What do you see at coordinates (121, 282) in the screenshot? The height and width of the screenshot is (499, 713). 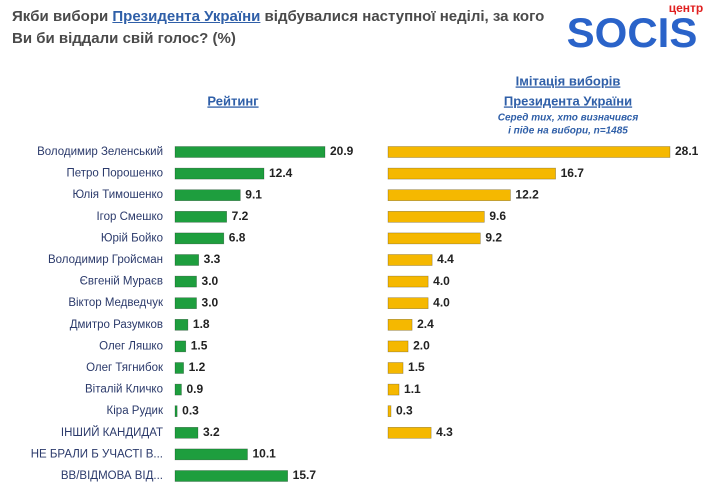 I see `category-label: Євгеній Мураєв` at bounding box center [121, 282].